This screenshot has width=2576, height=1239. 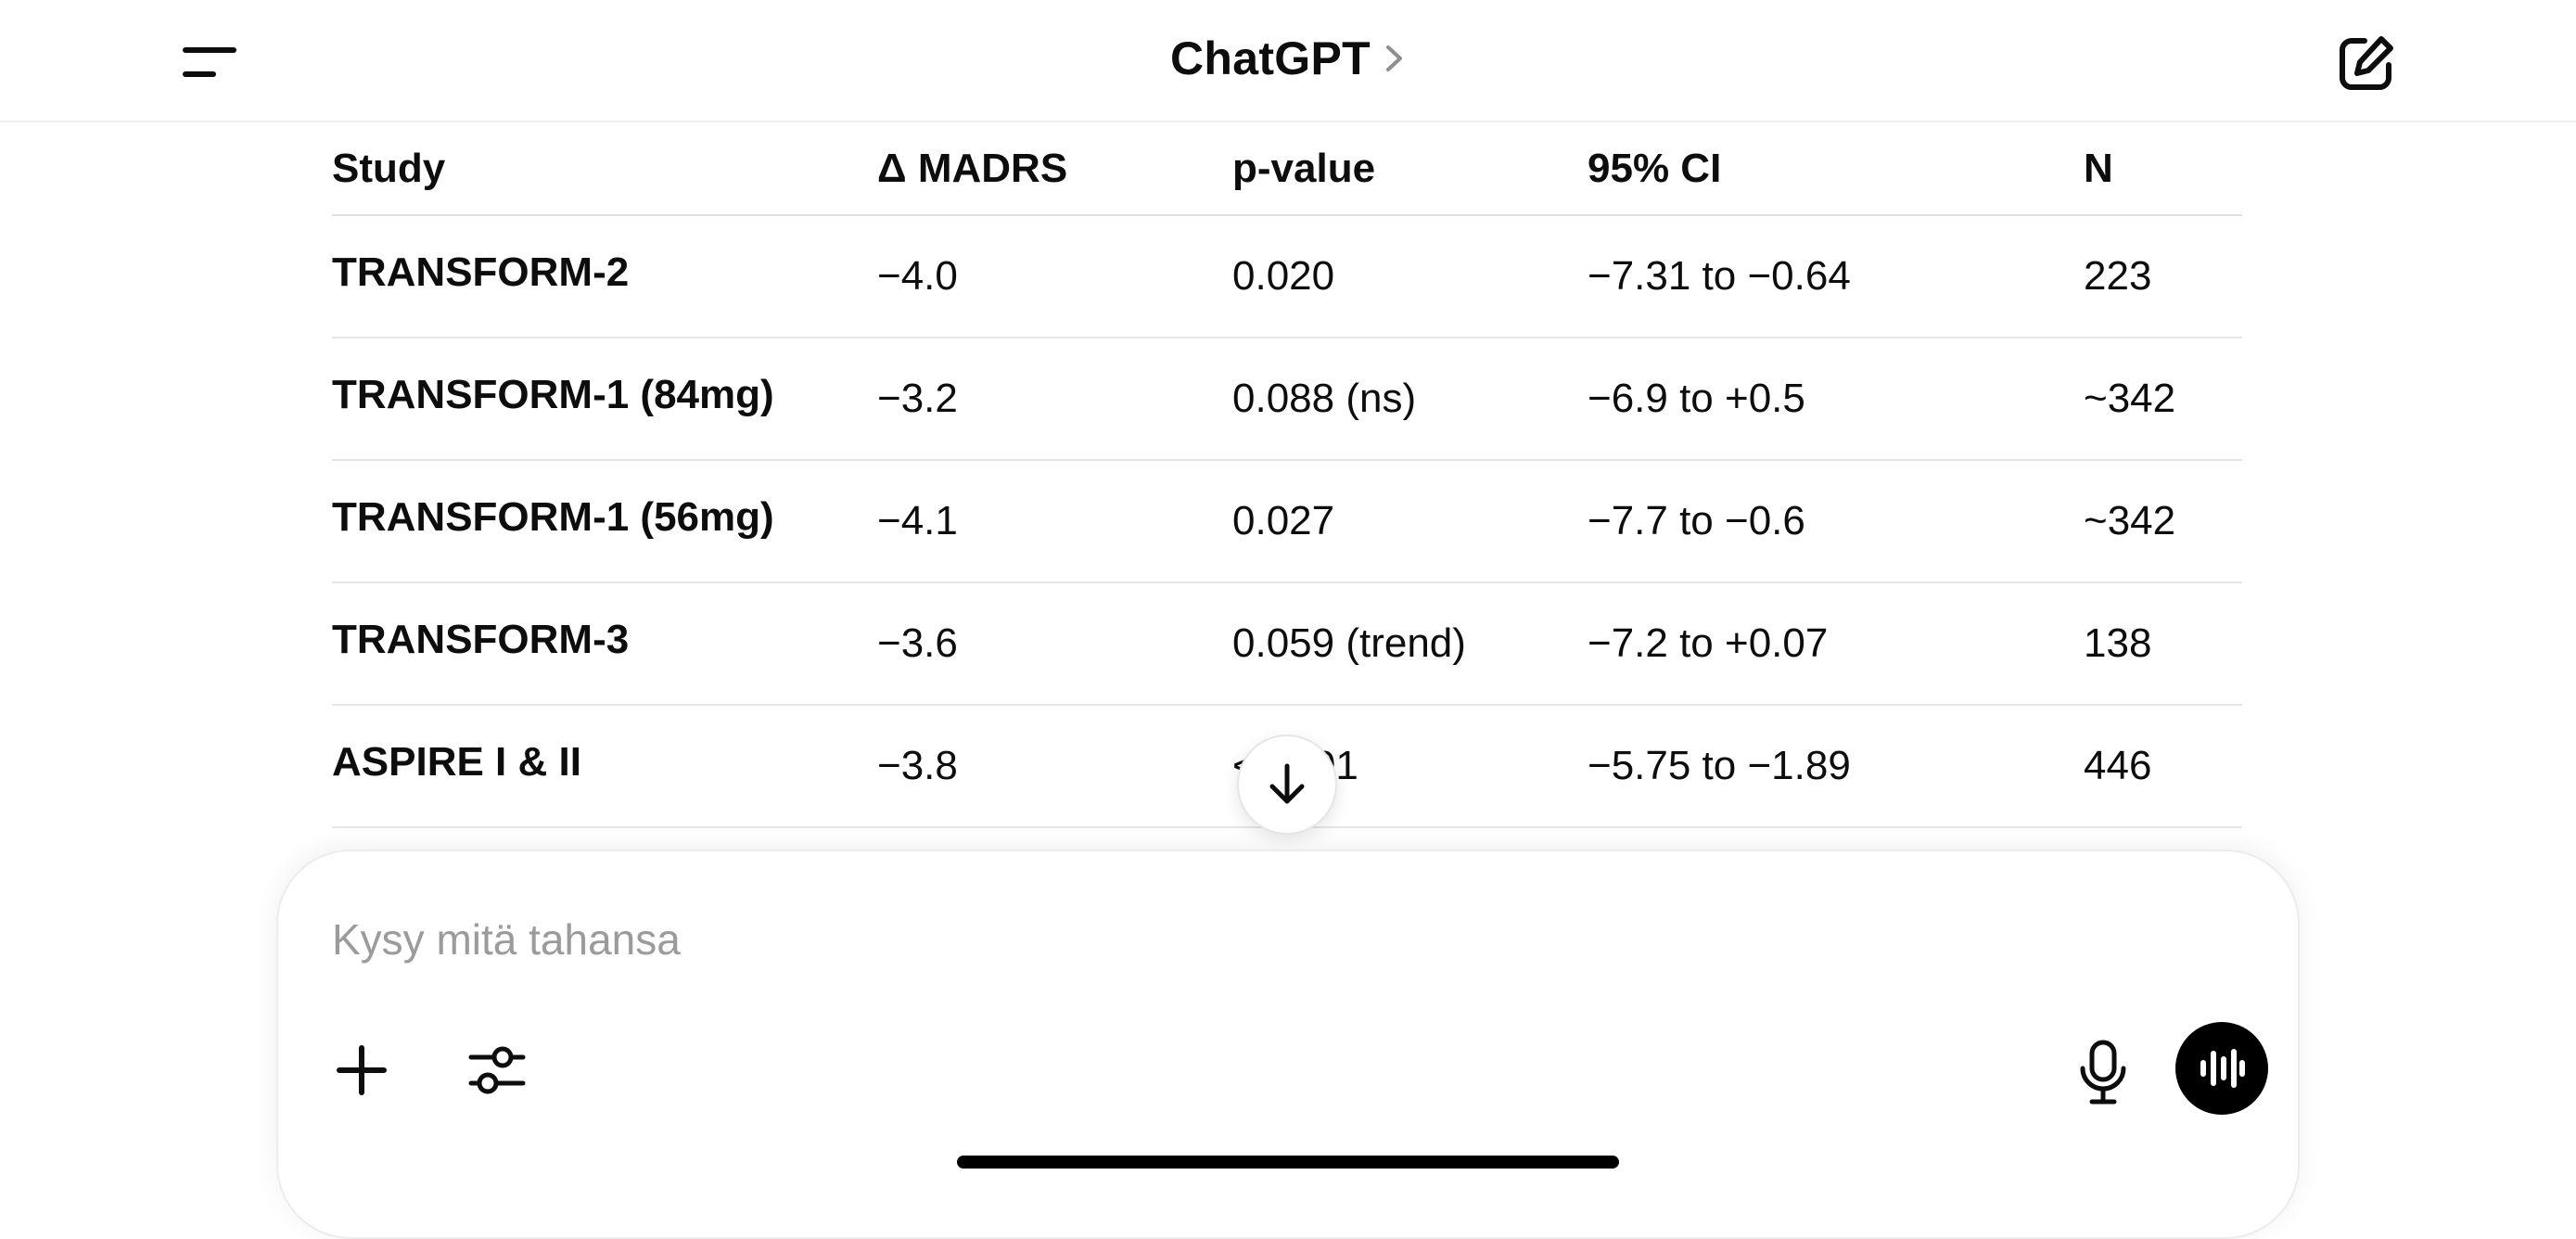 I want to click on home-indicator, so click(x=1288, y=1162).